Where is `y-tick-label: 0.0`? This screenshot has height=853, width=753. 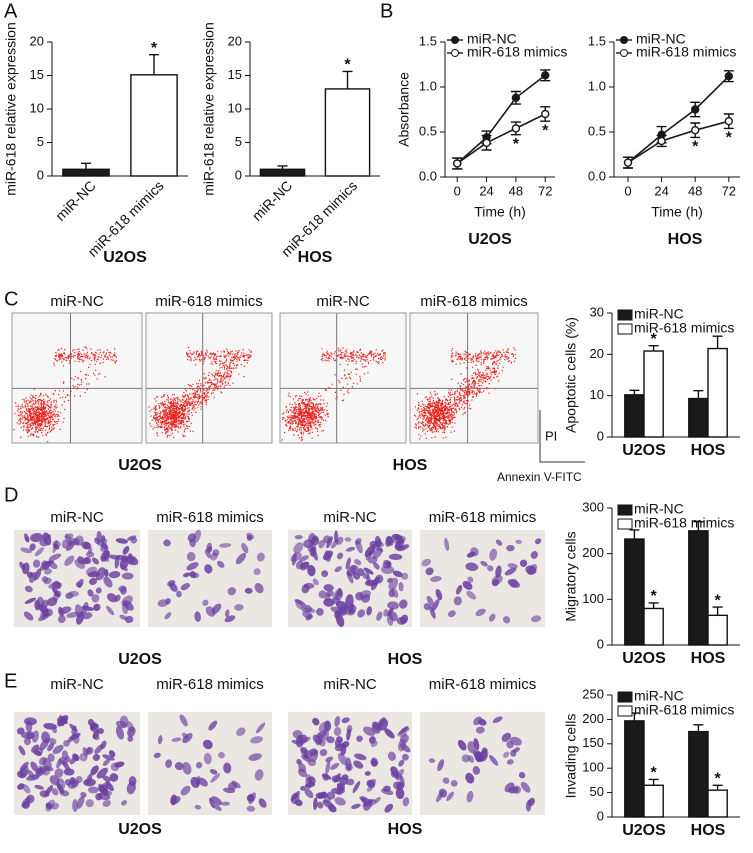 y-tick-label: 0.0 is located at coordinates (428, 175).